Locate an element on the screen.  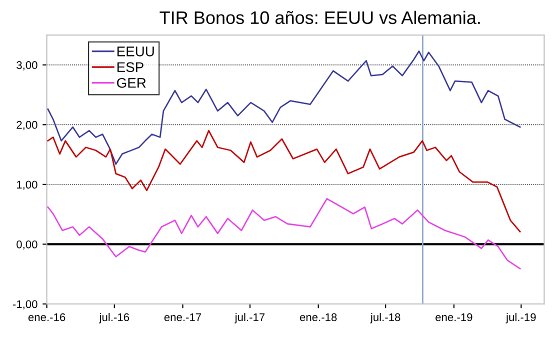
x-tick-label: jul.-16 is located at coordinates (114, 318).